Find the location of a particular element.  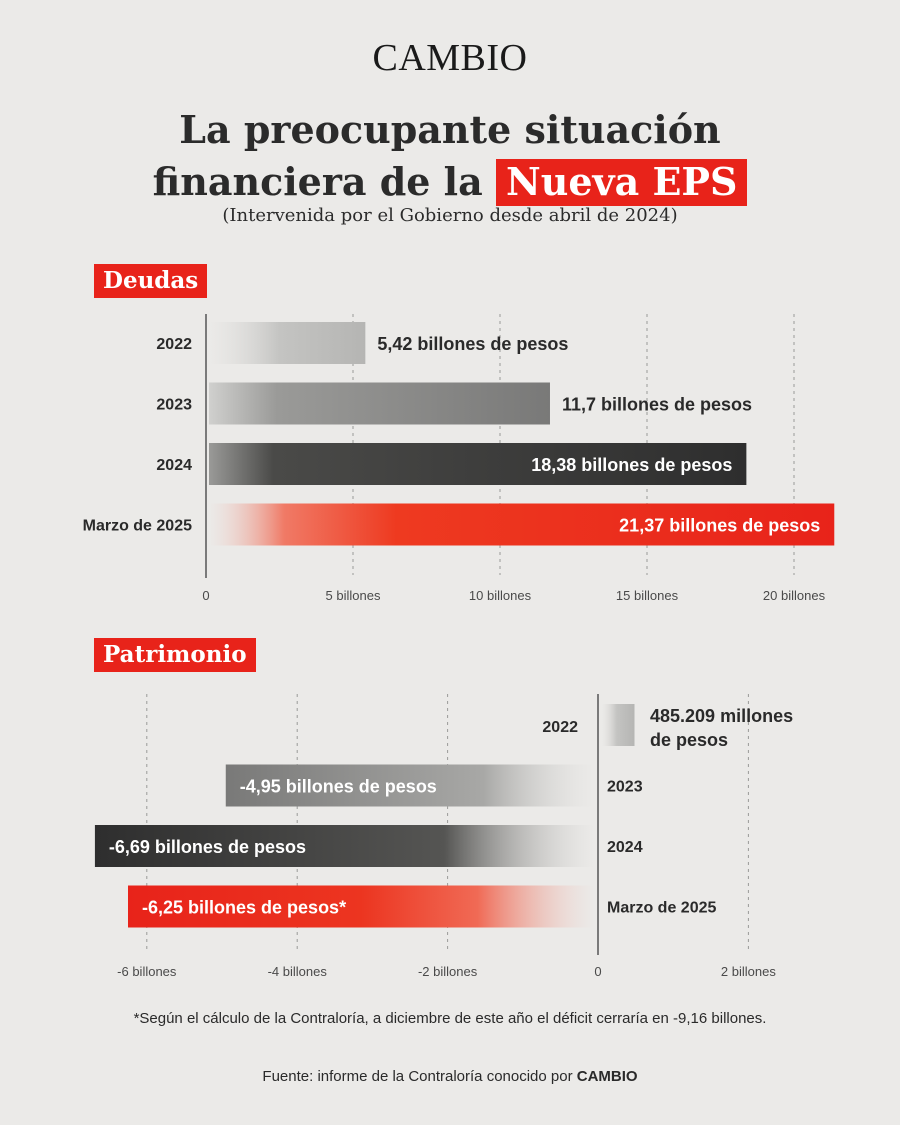

title-line-2-prefix: financiera de la is located at coordinates (317, 181).